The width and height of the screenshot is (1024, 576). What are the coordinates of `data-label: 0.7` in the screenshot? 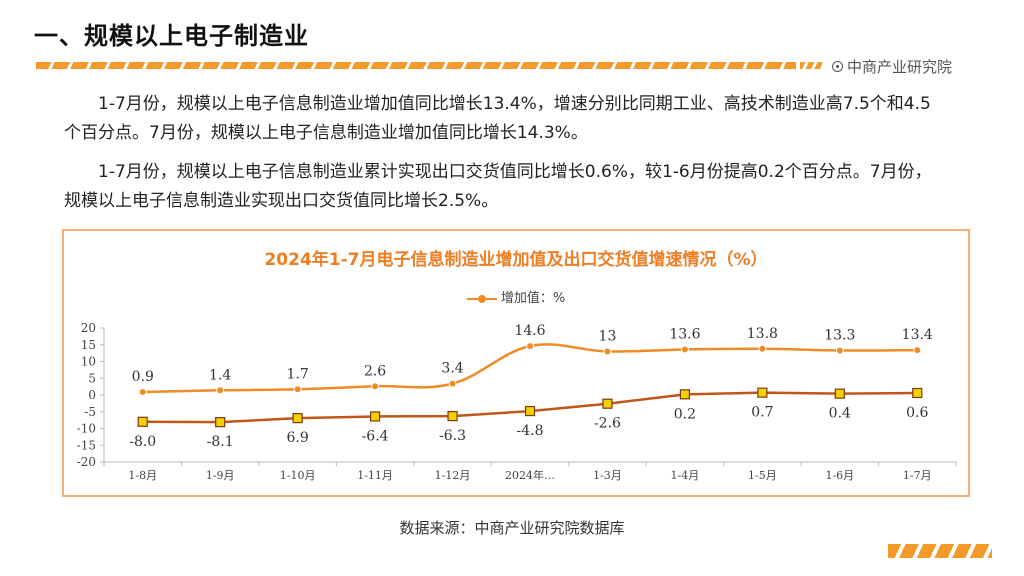 It's located at (762, 413).